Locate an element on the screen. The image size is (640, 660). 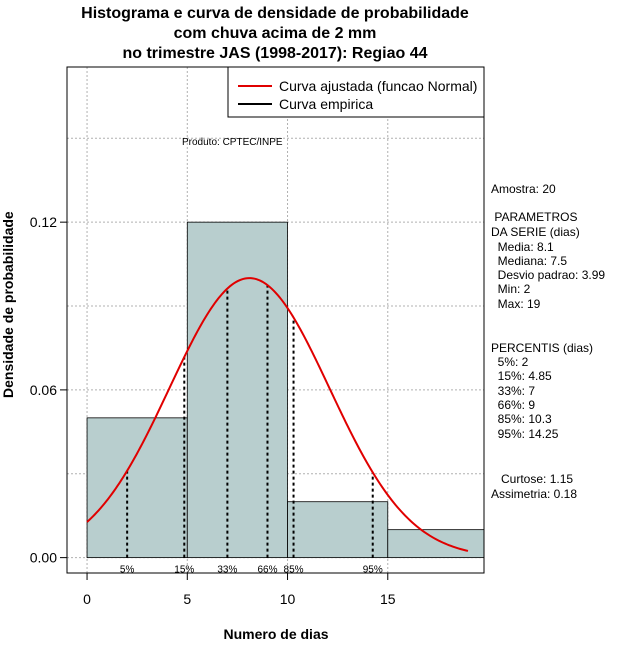
legend-label-empirical: Curva empirica is located at coordinates (326, 104).